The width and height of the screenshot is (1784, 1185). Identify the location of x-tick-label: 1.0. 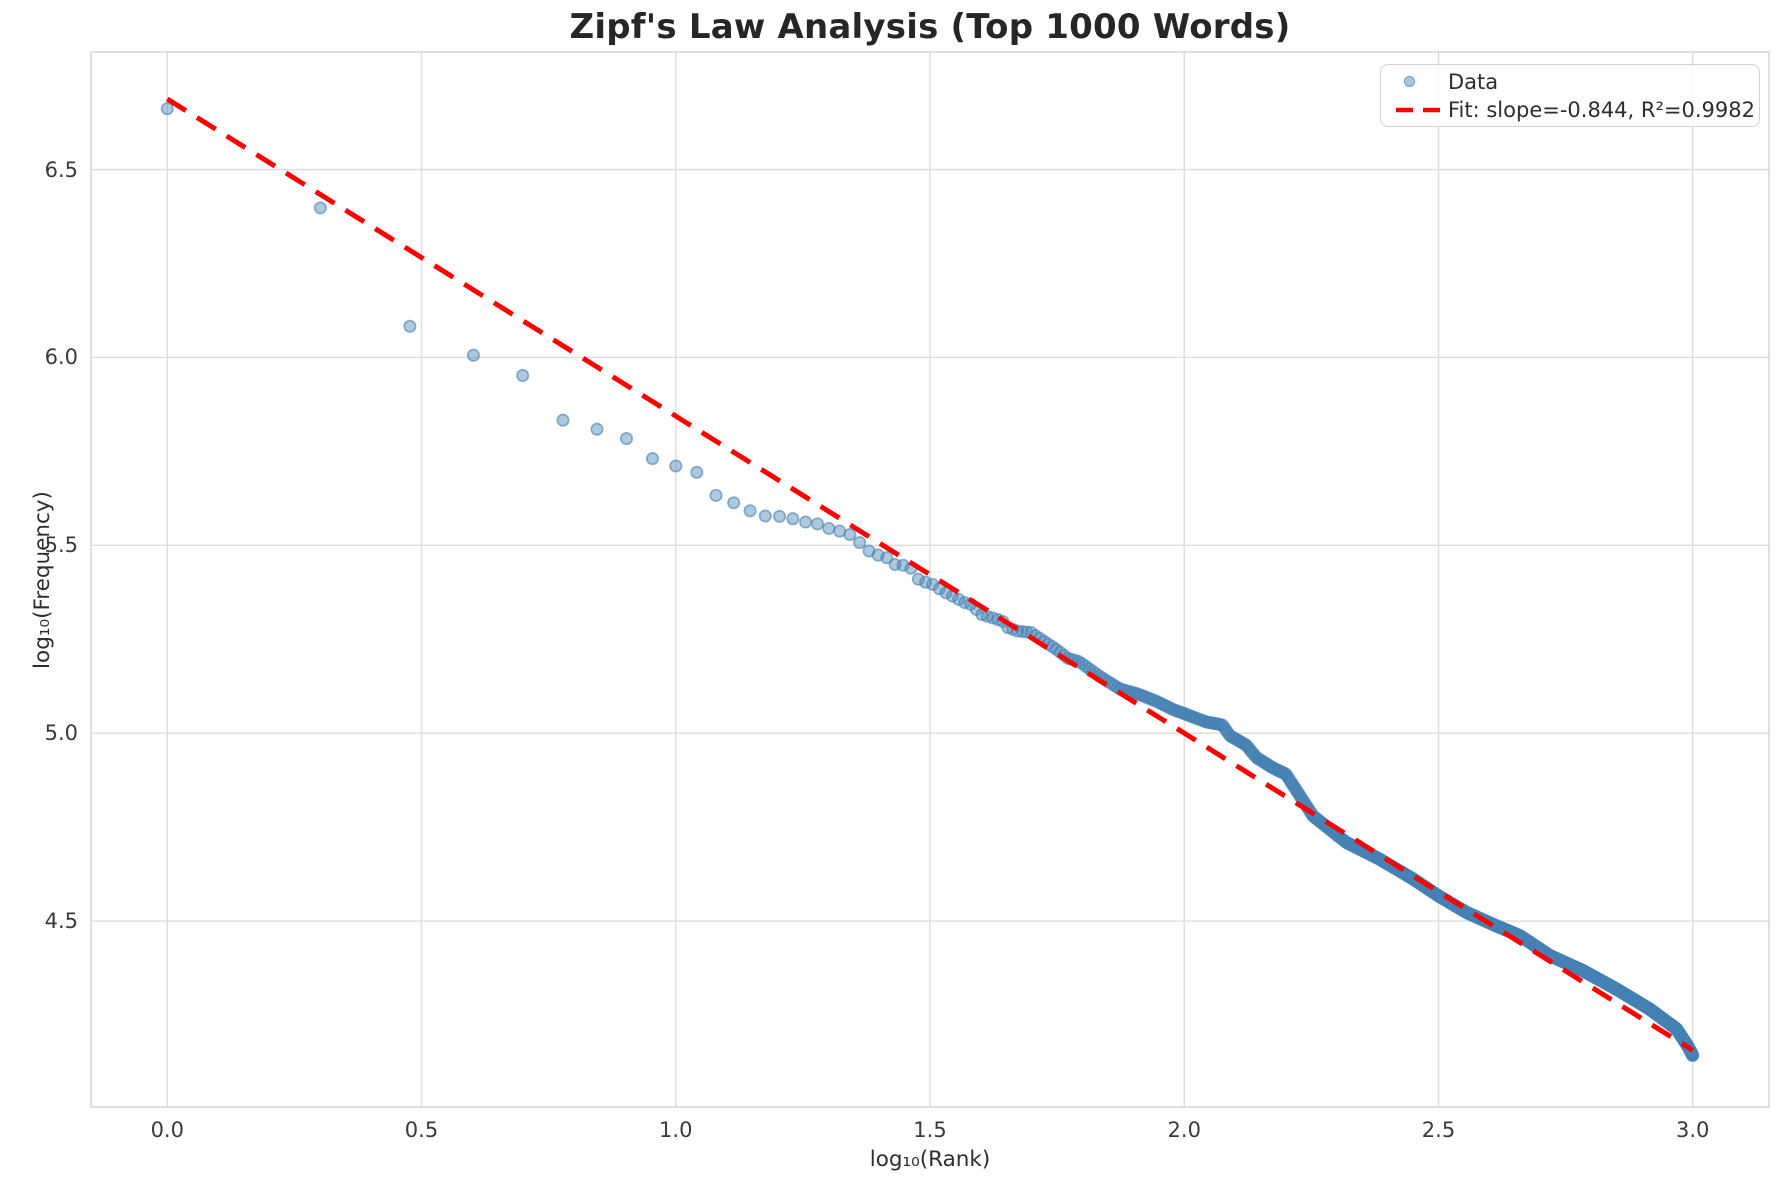
(676, 1130).